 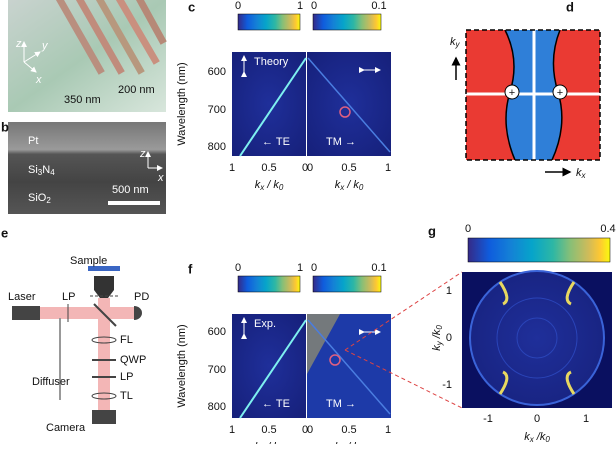 I want to click on y-axis-label: ky /k0, so click(x=437, y=338).